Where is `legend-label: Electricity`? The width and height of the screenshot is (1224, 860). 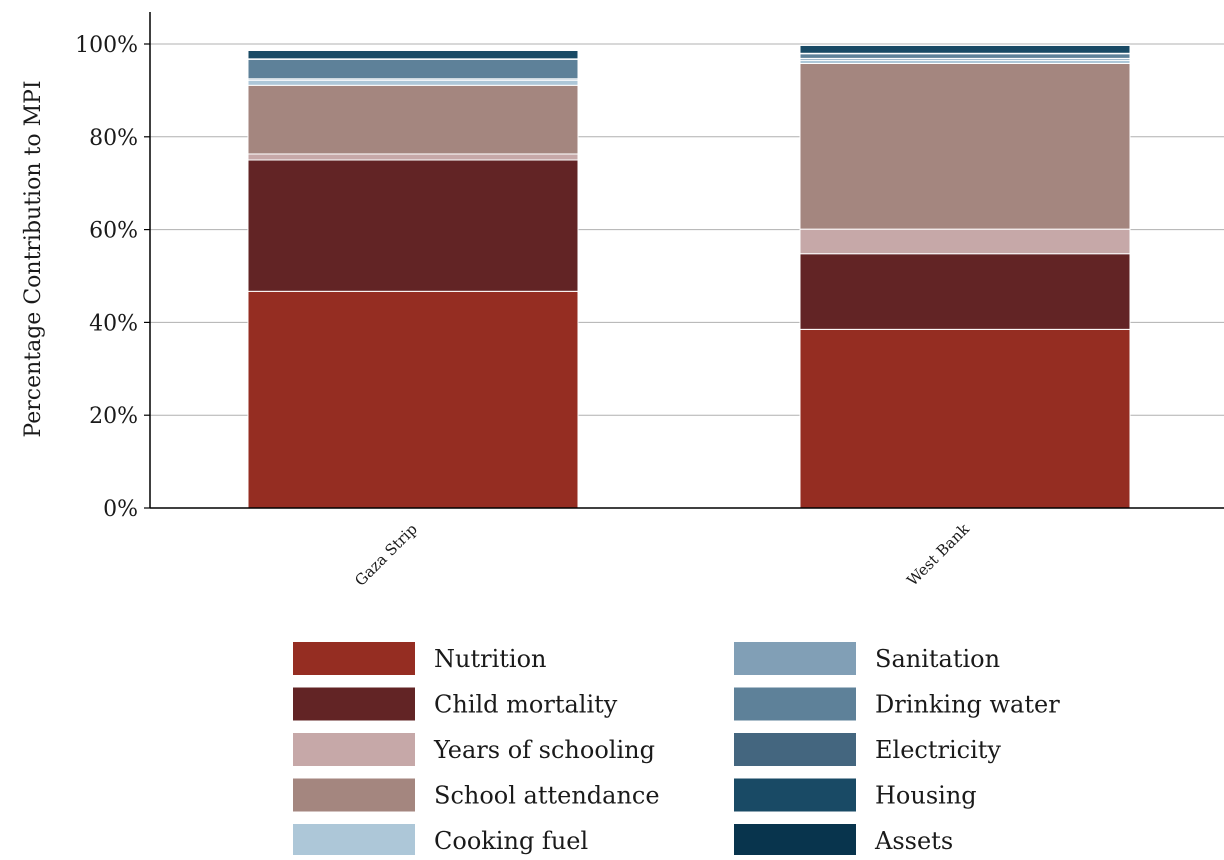 legend-label: Electricity is located at coordinates (938, 750).